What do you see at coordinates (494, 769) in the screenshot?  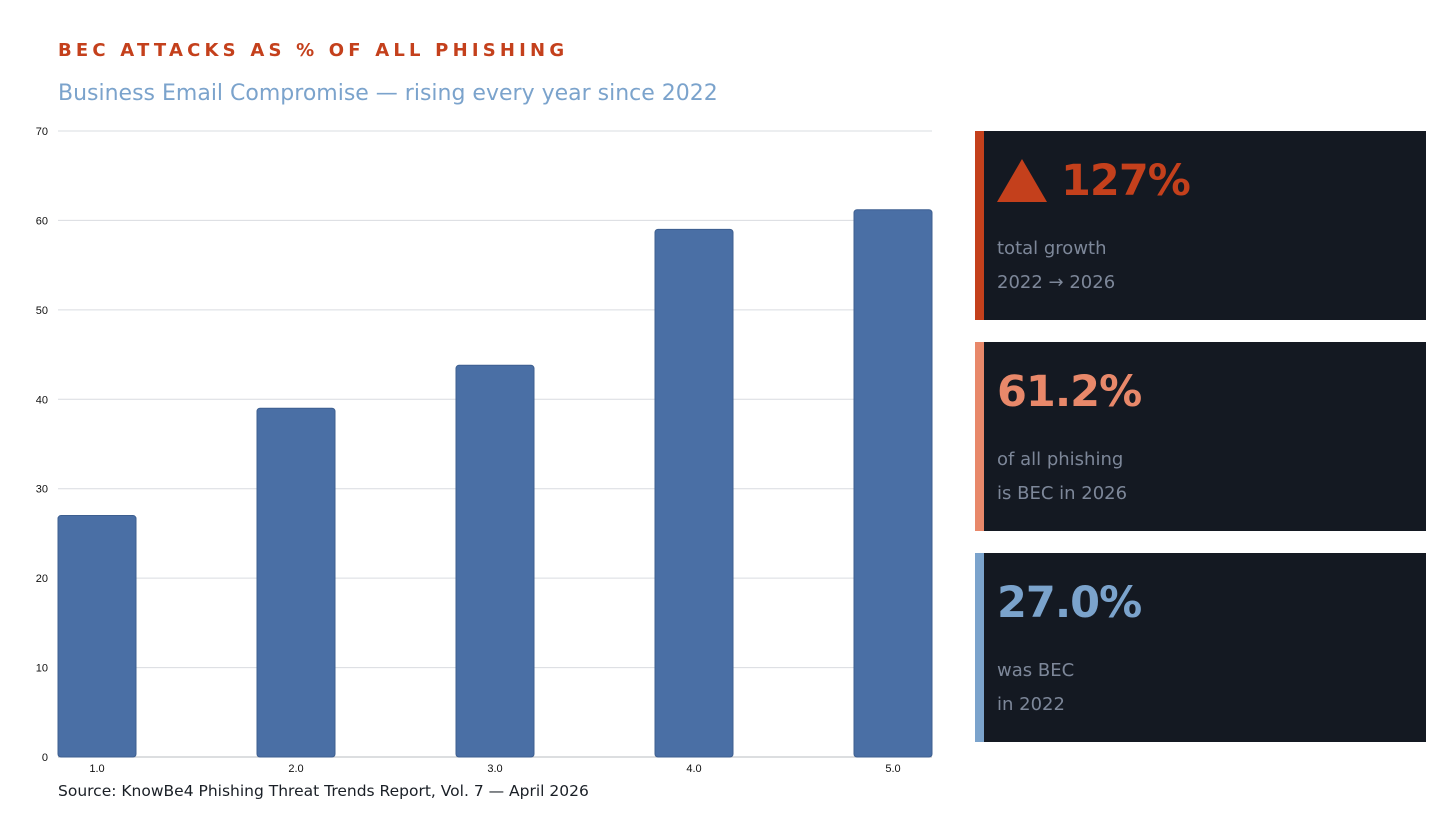 I see `x-tick-label: 3.0` at bounding box center [494, 769].